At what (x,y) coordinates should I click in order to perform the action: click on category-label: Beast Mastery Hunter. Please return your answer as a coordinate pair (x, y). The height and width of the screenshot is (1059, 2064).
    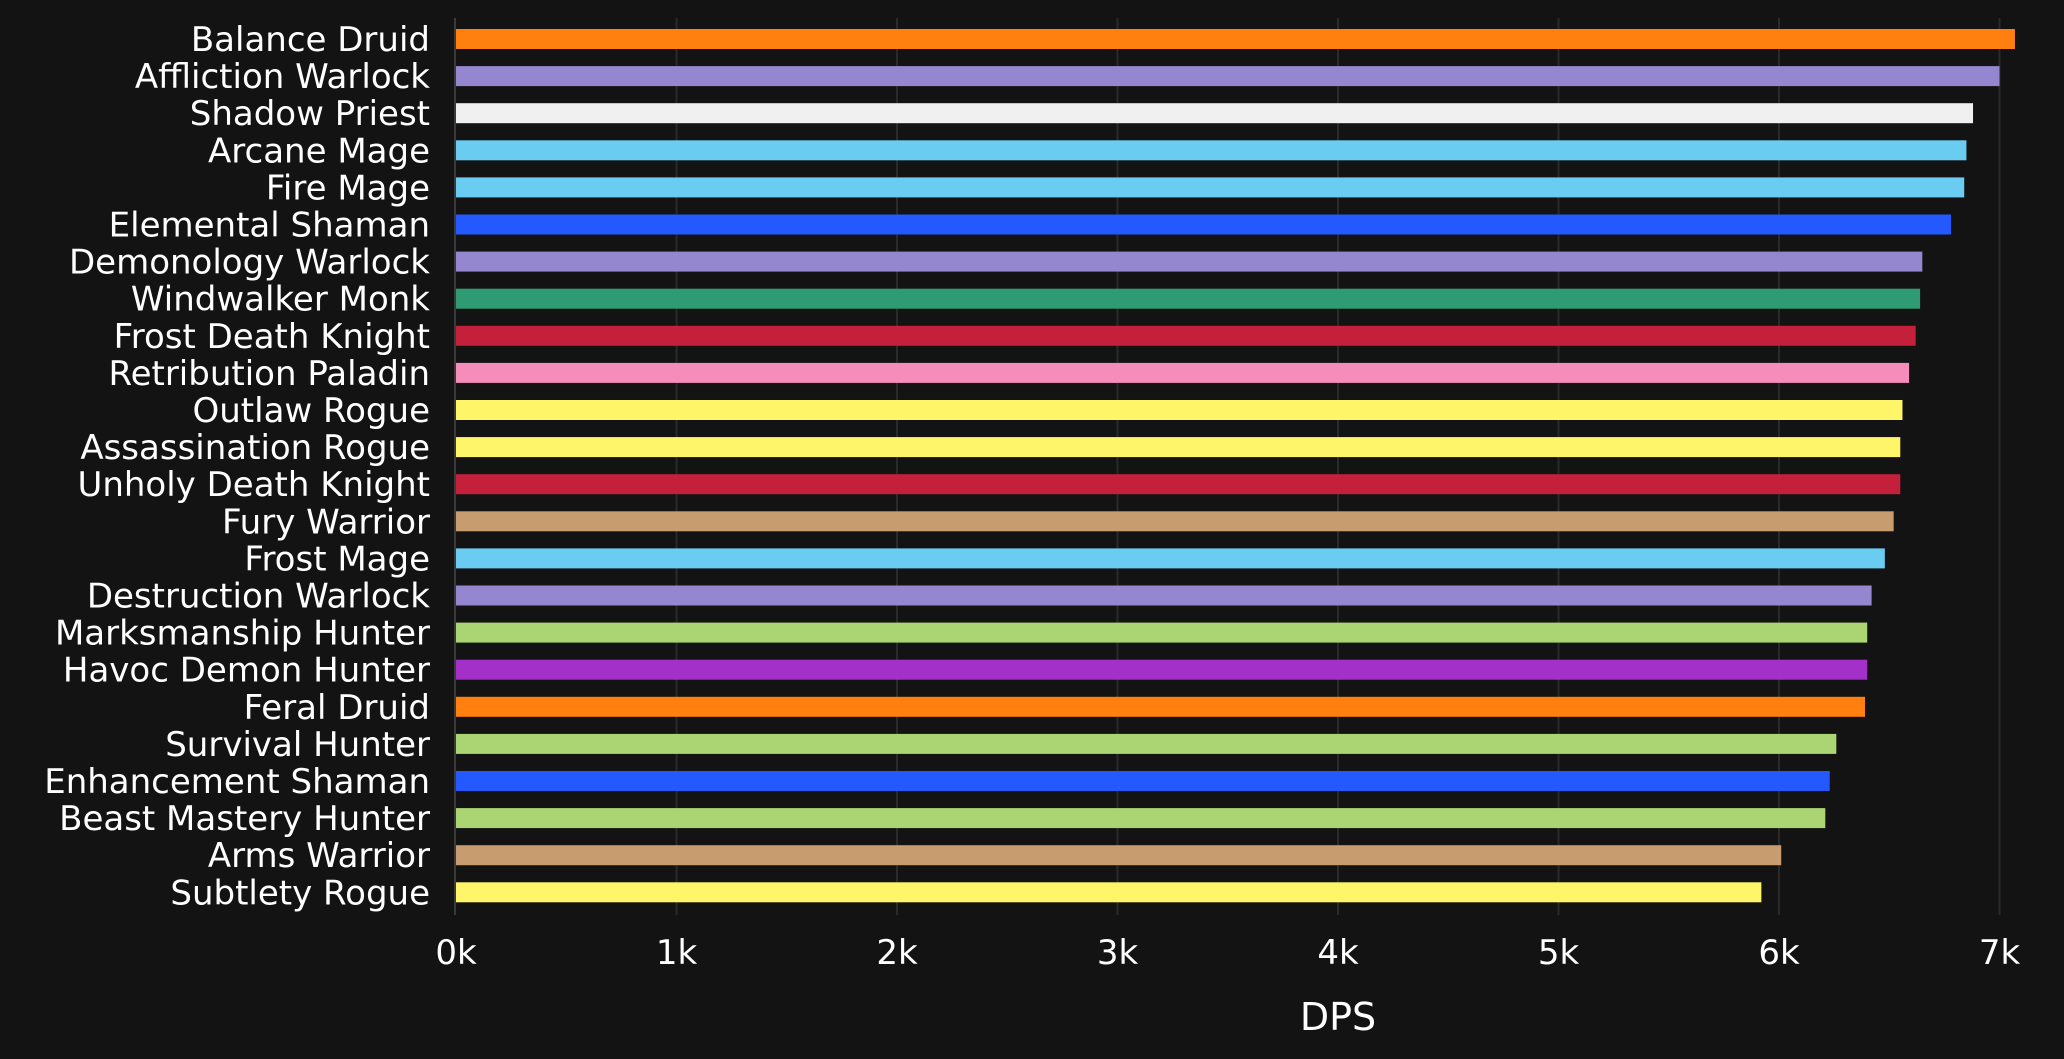
    Looking at the image, I should click on (244, 819).